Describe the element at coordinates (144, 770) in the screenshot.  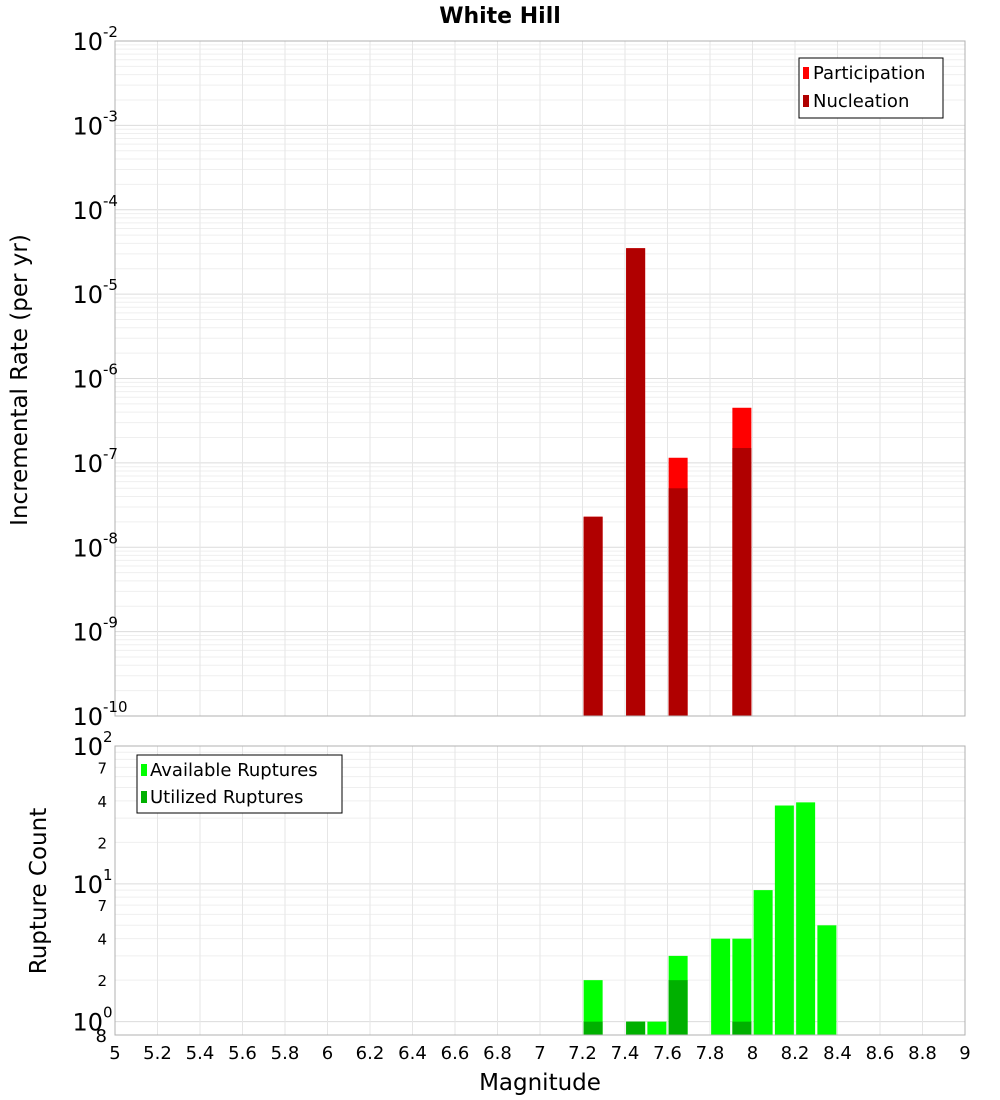
I see `legend-swatch-available` at that location.